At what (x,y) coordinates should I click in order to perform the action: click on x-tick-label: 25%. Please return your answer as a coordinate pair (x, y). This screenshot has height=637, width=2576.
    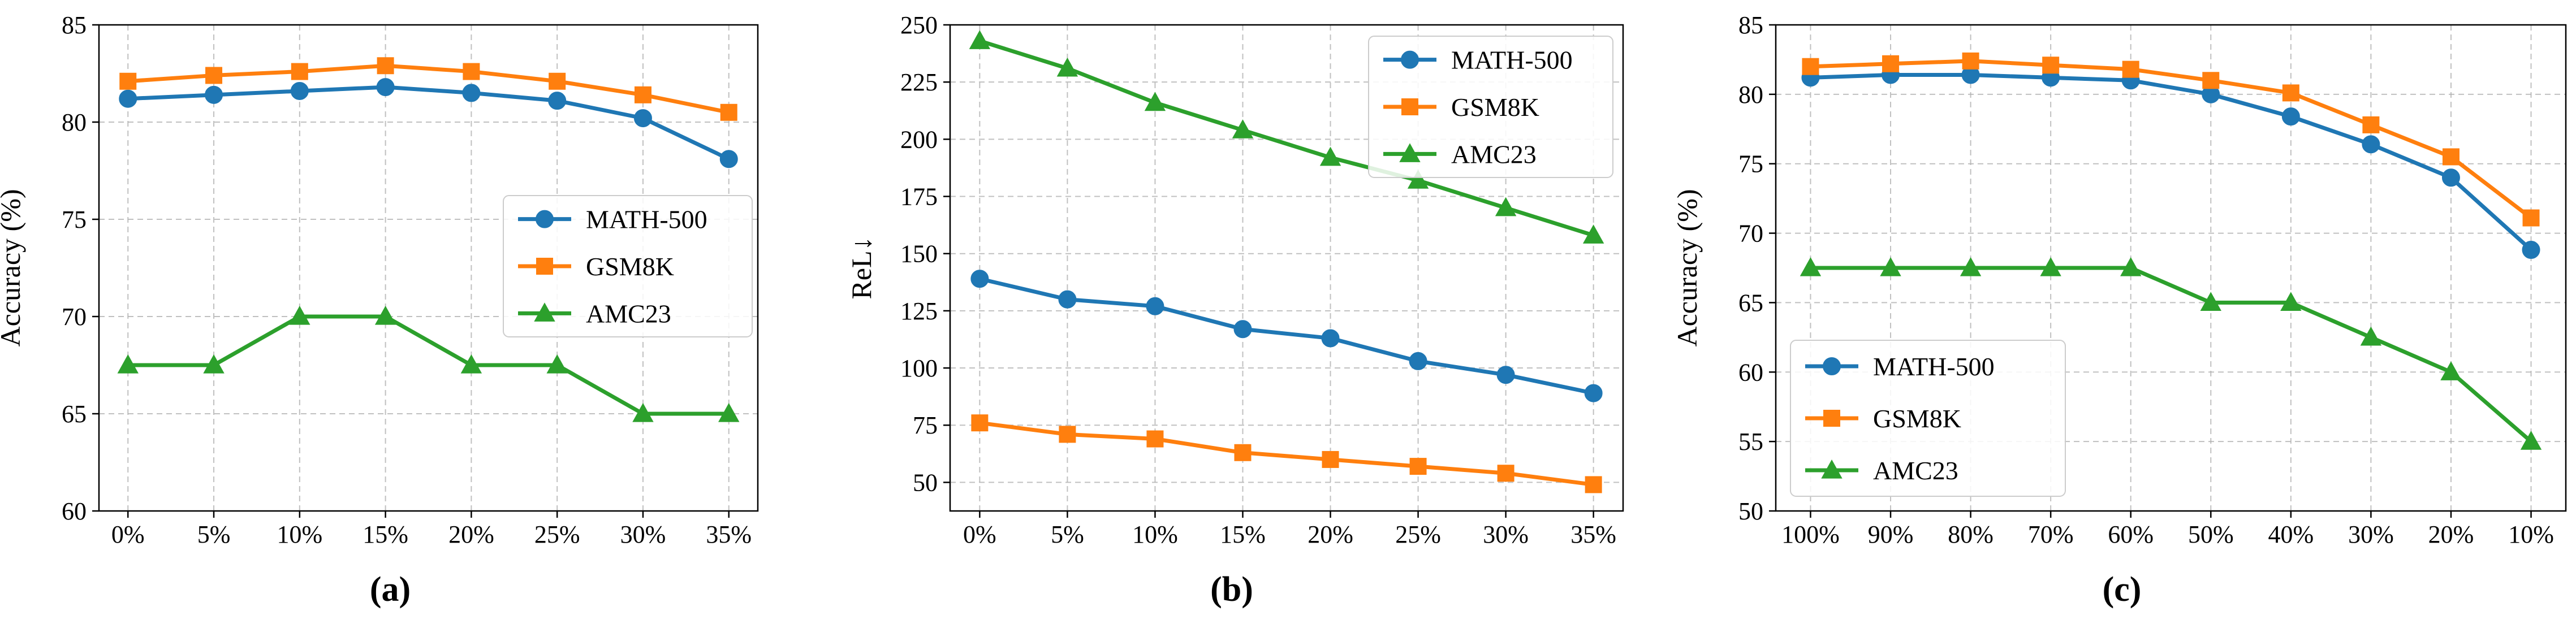
    Looking at the image, I should click on (557, 534).